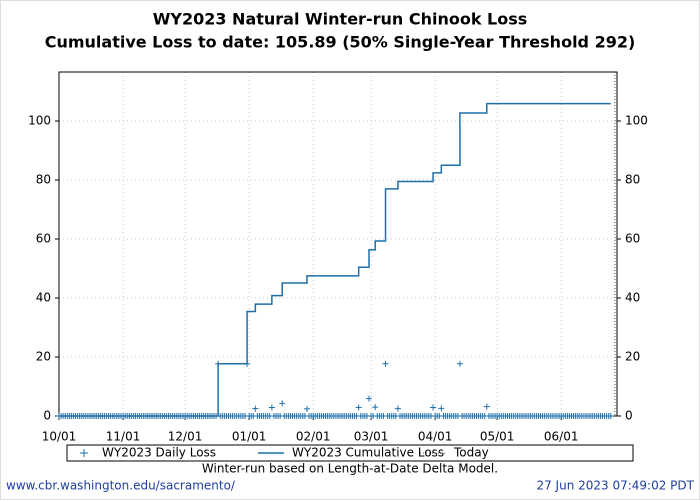 The height and width of the screenshot is (500, 700). Describe the element at coordinates (632, 356) in the screenshot. I see `y2-tick-label: 20` at that location.